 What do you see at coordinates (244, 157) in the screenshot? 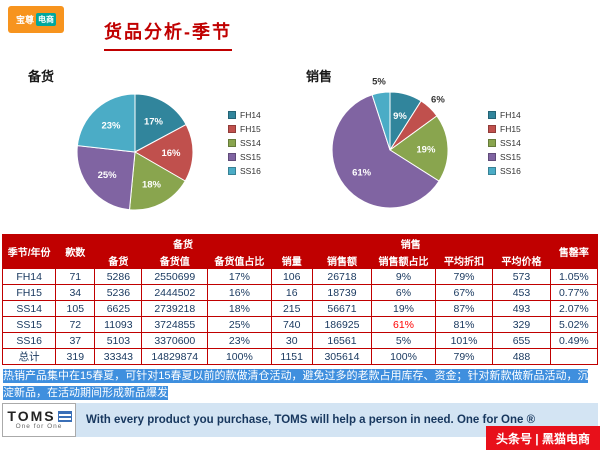
I see `legend-item-SS15: SS15` at bounding box center [244, 157].